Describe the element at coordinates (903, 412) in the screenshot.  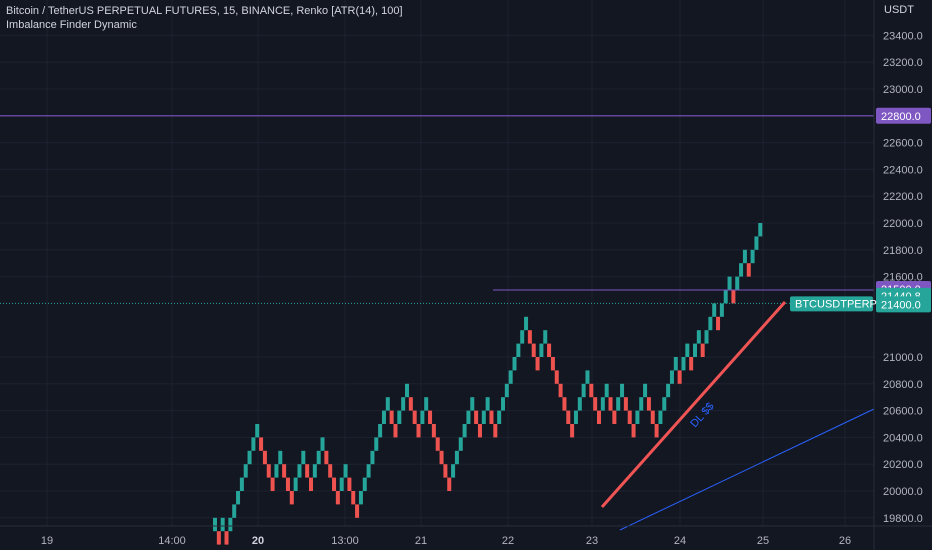
I see `price-tick-label: 20600.0` at that location.